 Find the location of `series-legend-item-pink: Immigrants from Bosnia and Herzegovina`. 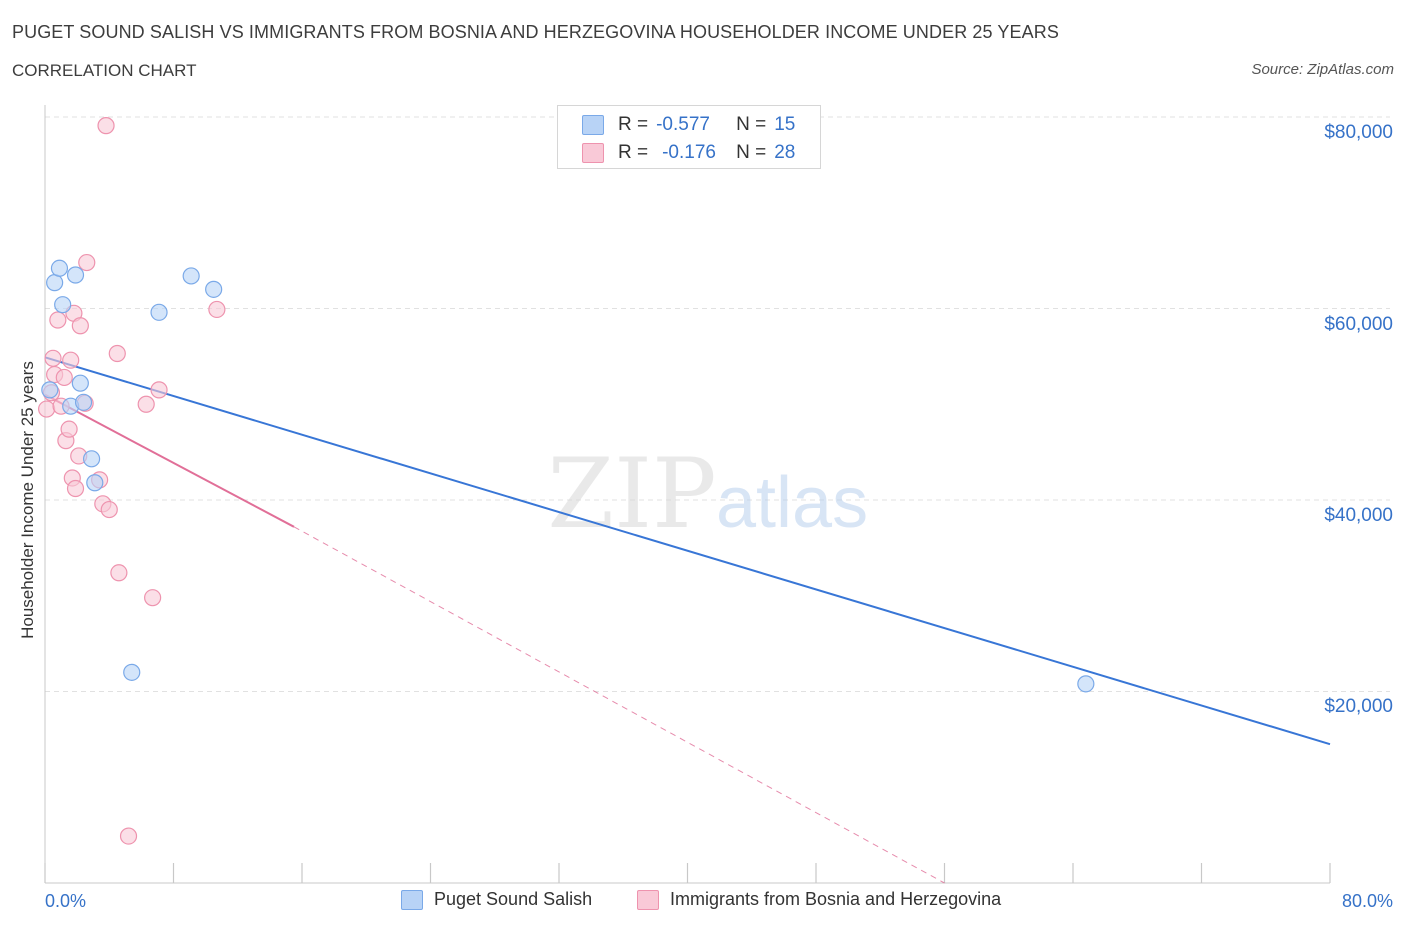

series-legend-item-pink: Immigrants from Bosnia and Herzegovina is located at coordinates (819, 899).